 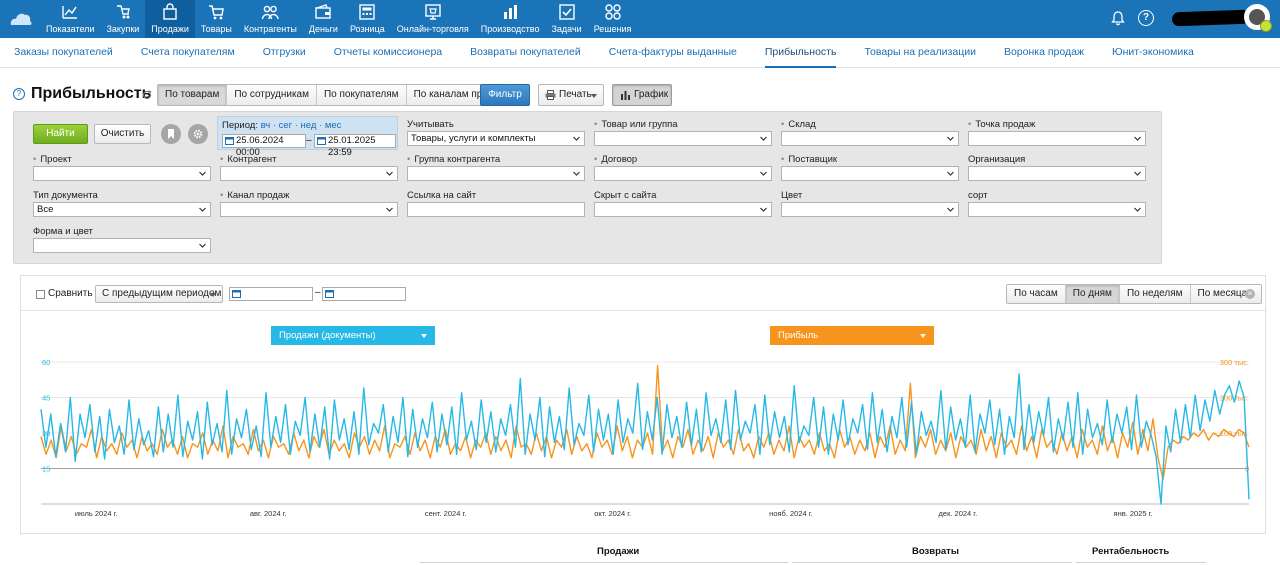 What do you see at coordinates (625, 95) in the screenshot?
I see `bar-chart-icon` at bounding box center [625, 95].